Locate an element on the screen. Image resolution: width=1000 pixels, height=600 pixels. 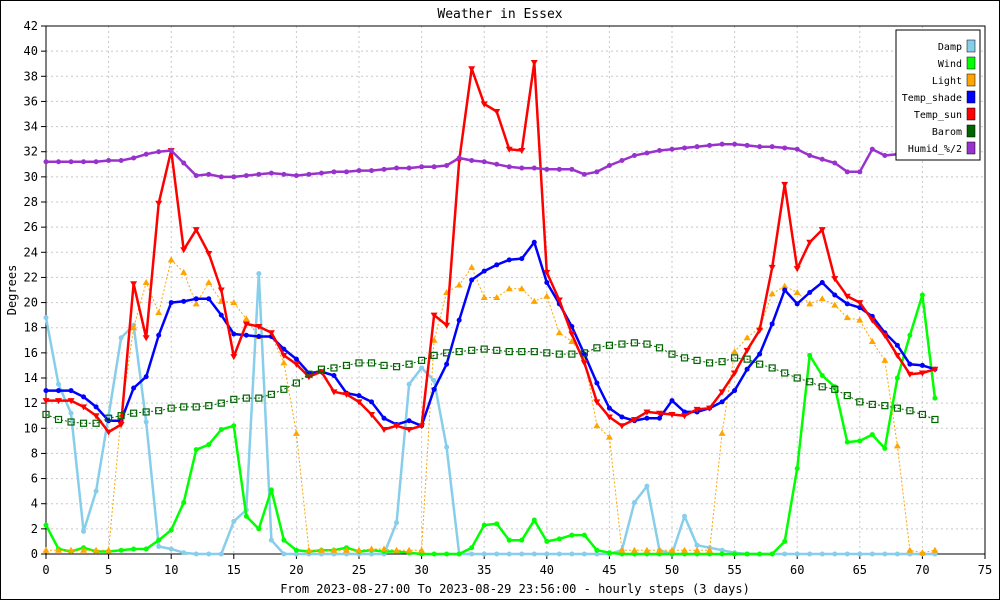
legend-swatch-temp-sun is located at coordinates (971, 114).